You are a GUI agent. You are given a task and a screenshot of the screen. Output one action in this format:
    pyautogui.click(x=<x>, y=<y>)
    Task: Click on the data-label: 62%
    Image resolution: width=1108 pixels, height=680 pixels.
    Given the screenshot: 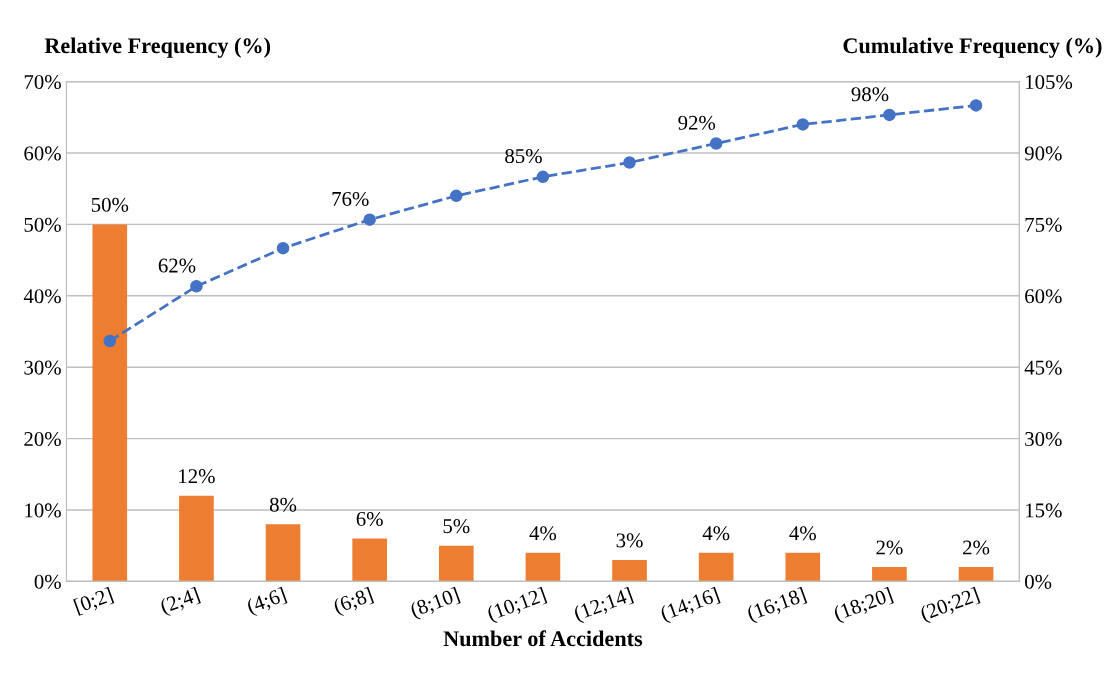 What is the action you would take?
    pyautogui.click(x=177, y=265)
    